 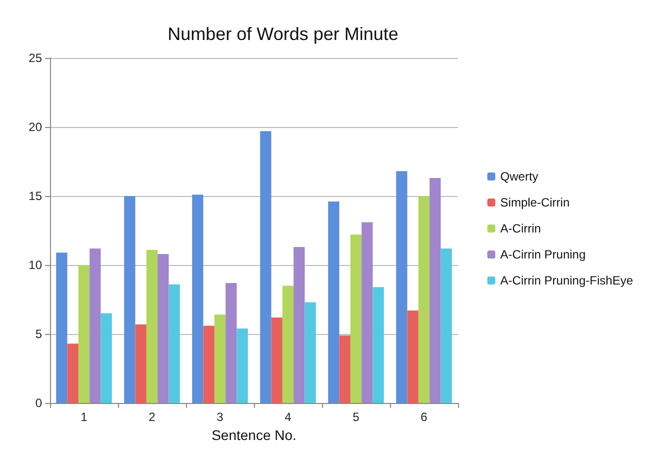 What do you see at coordinates (35, 196) in the screenshot?
I see `y-tick-label: 15` at bounding box center [35, 196].